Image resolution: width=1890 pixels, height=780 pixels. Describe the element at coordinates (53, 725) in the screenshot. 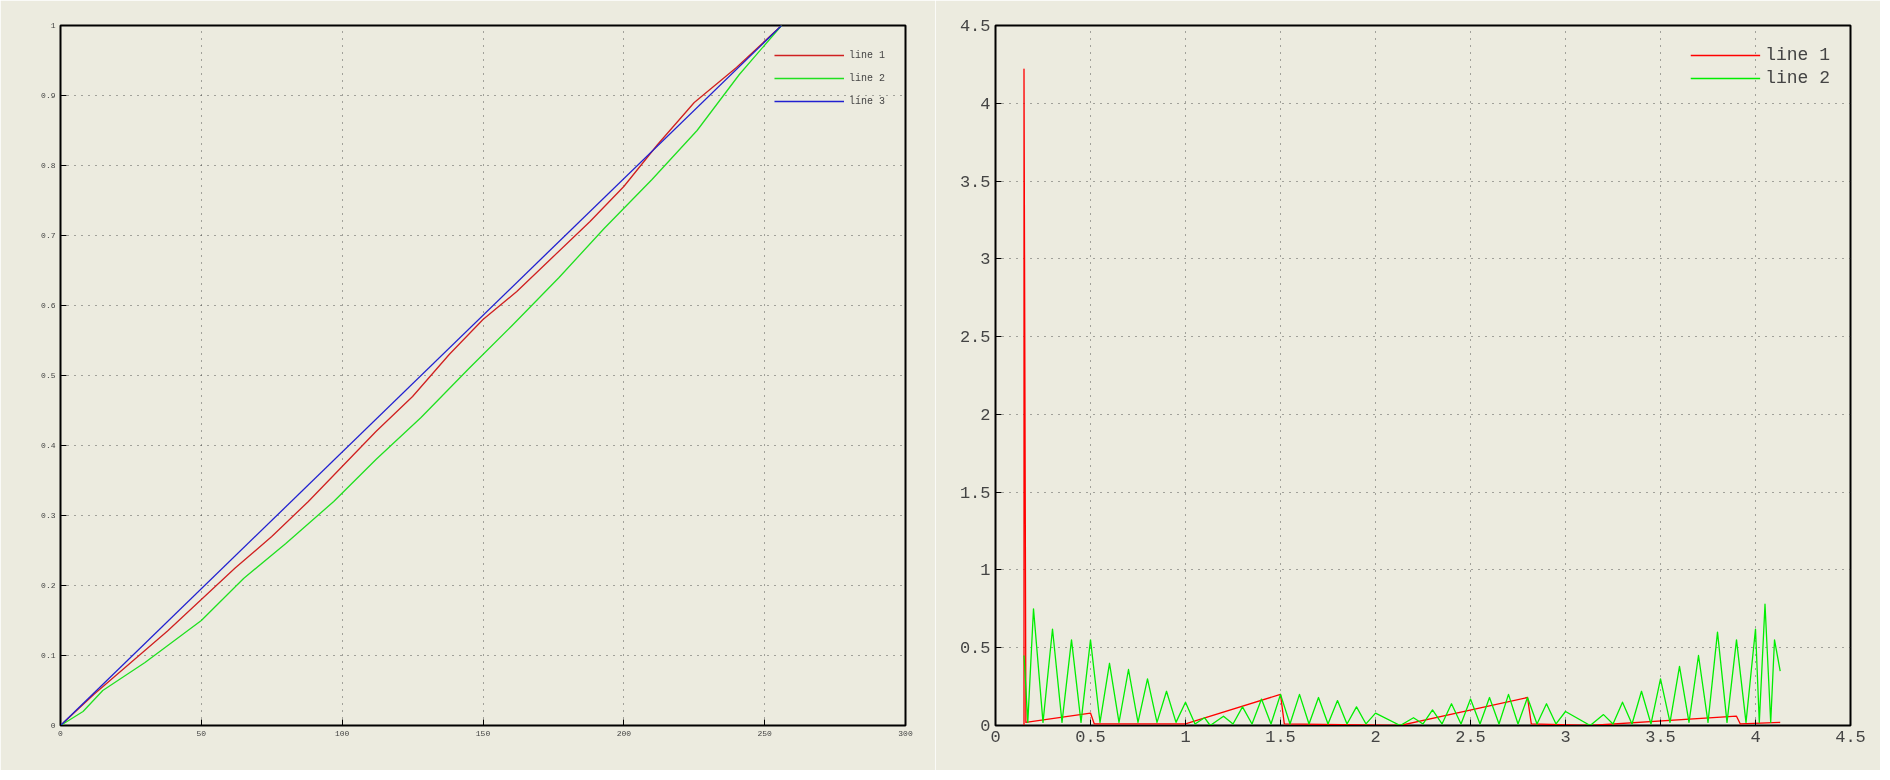

I see `y-tick-label: 0` at that location.